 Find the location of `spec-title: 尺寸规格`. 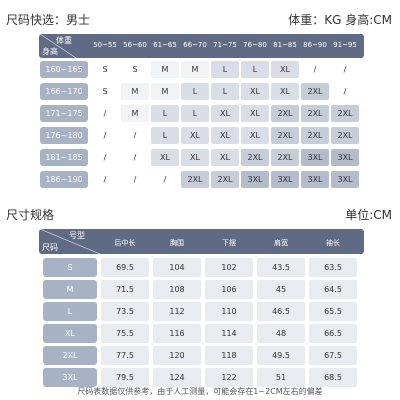

spec-title: 尺寸规格 is located at coordinates (30, 215).